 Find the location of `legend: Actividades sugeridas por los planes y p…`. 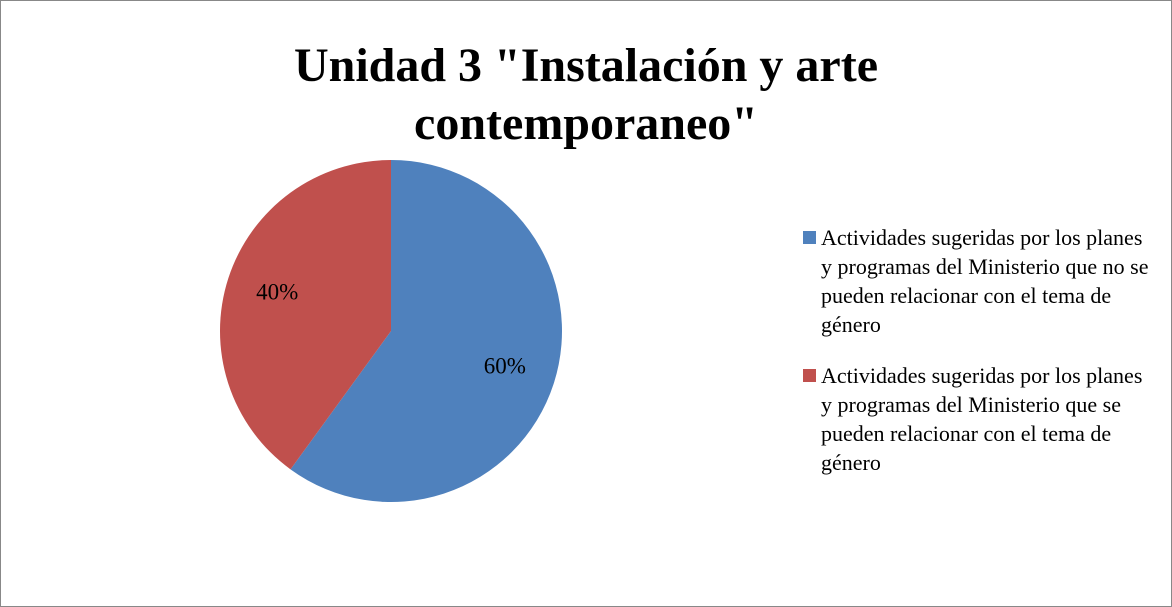

legend: Actividades sugeridas por los planes y p… is located at coordinates (983, 361).